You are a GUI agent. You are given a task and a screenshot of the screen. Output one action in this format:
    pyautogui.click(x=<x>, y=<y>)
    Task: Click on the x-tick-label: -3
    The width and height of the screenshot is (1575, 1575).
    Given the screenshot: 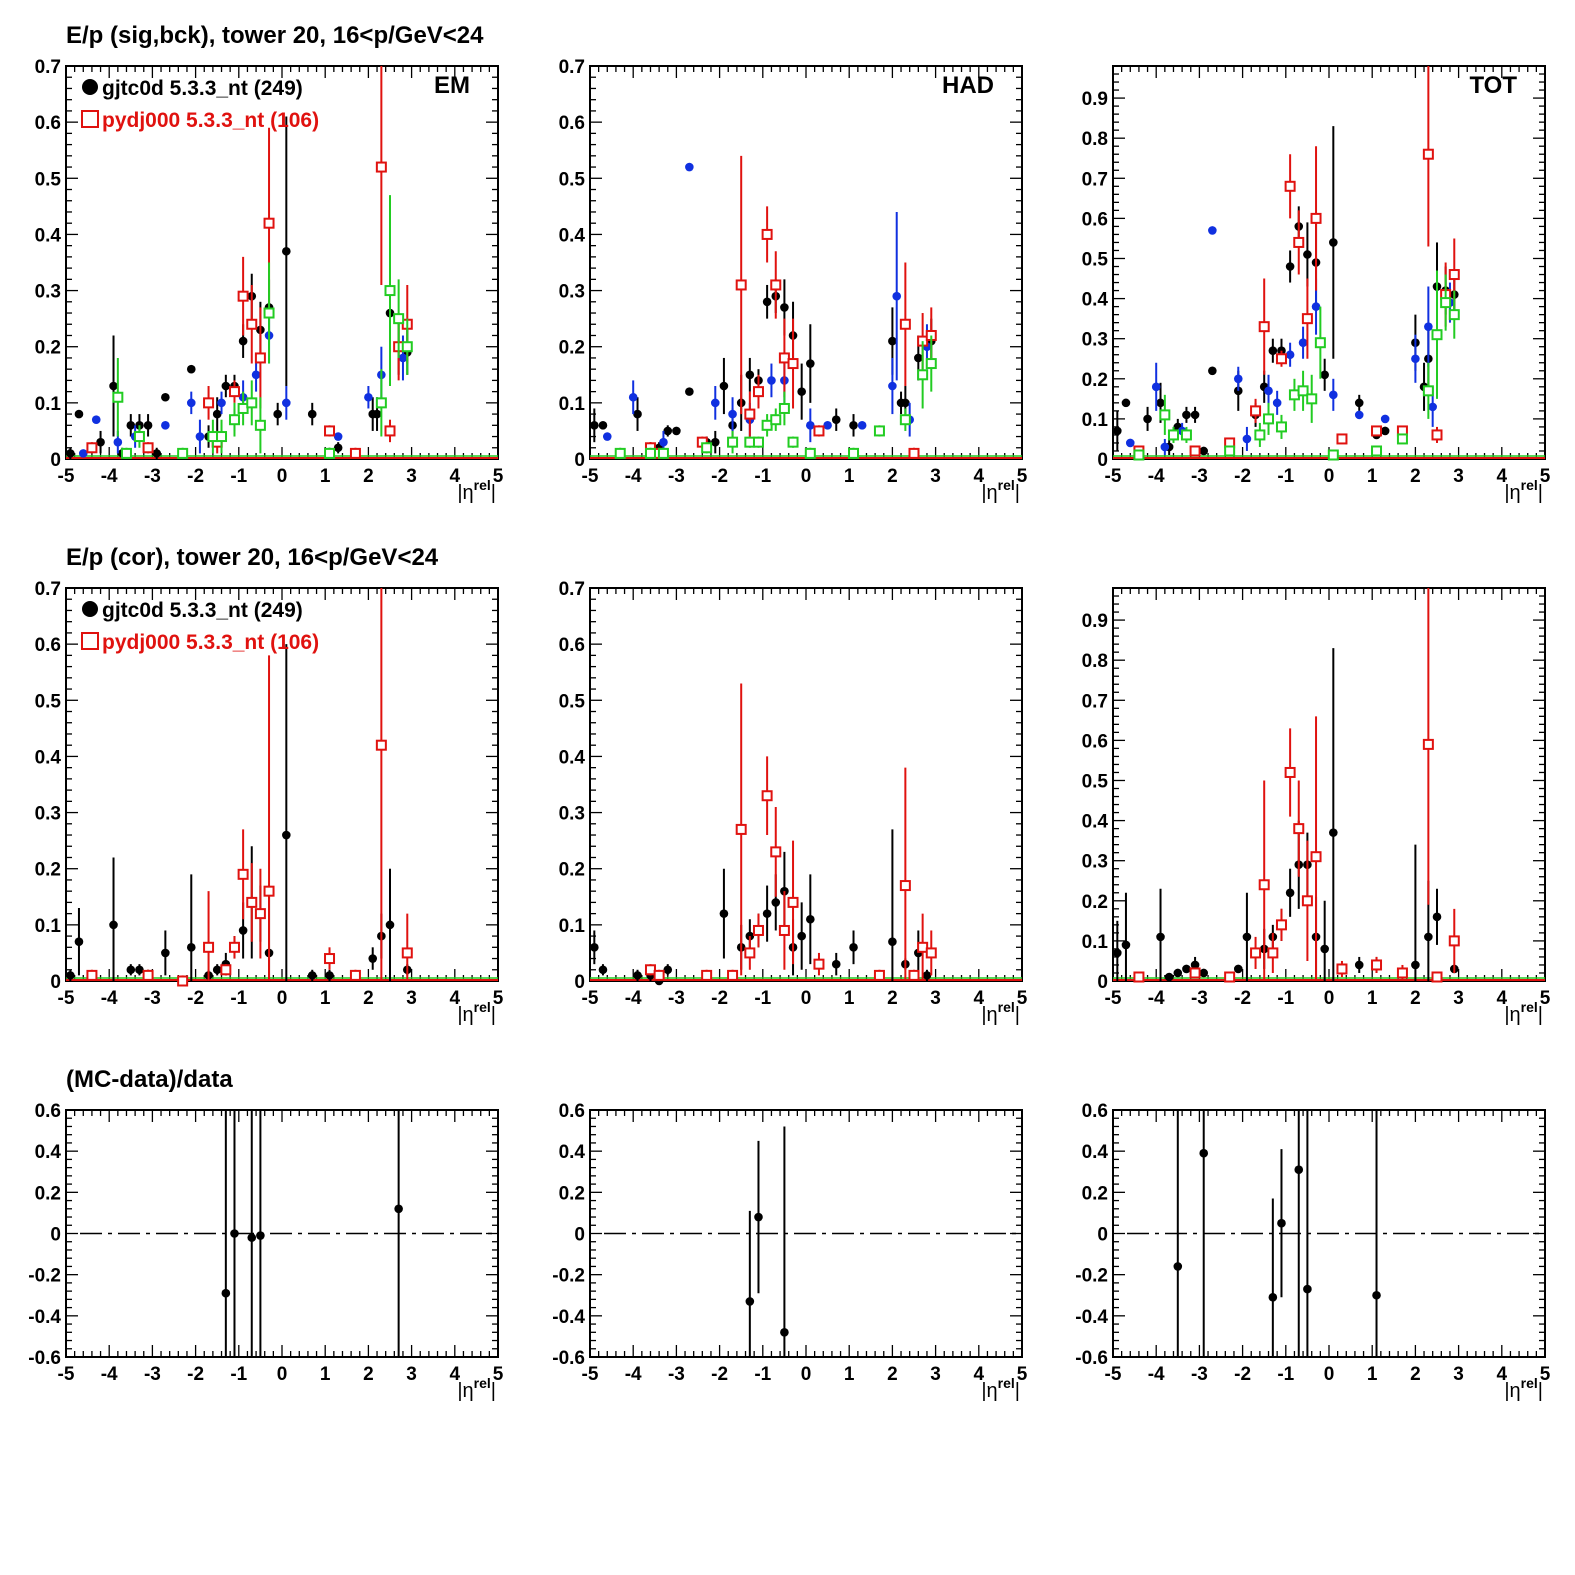 What is the action you would take?
    pyautogui.click(x=676, y=1374)
    